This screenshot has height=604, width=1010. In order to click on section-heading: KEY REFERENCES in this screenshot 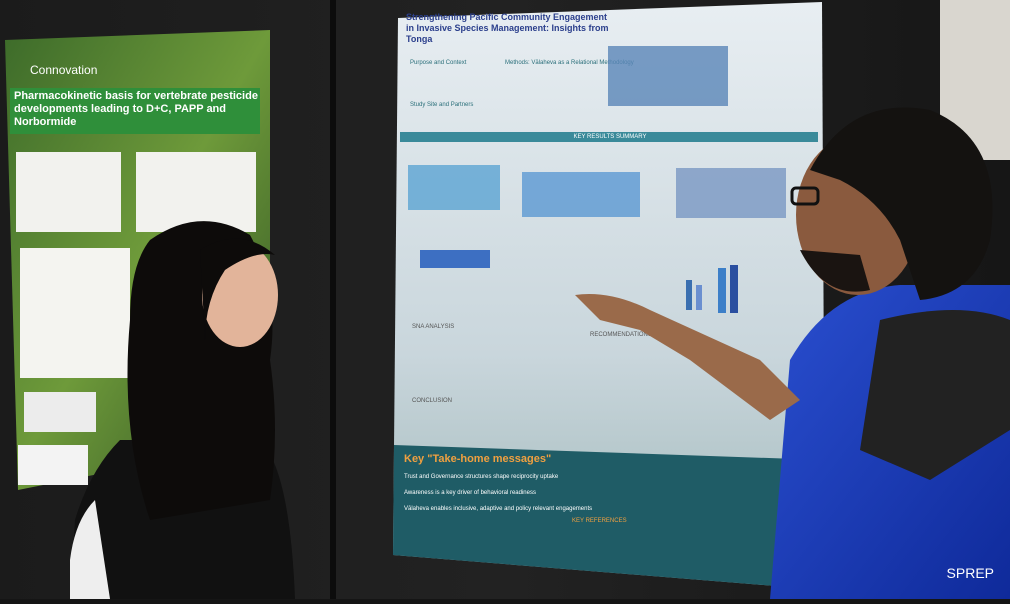, I will do `click(599, 521)`.